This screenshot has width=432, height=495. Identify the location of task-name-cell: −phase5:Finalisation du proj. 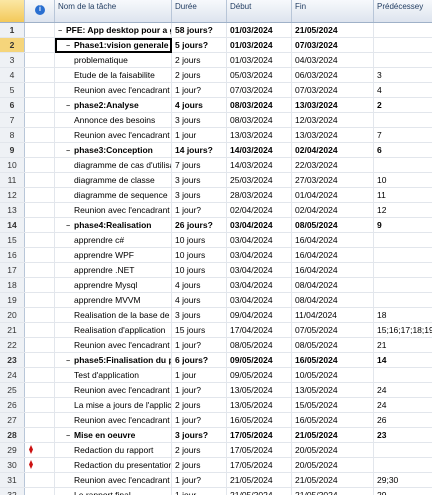
(113, 360).